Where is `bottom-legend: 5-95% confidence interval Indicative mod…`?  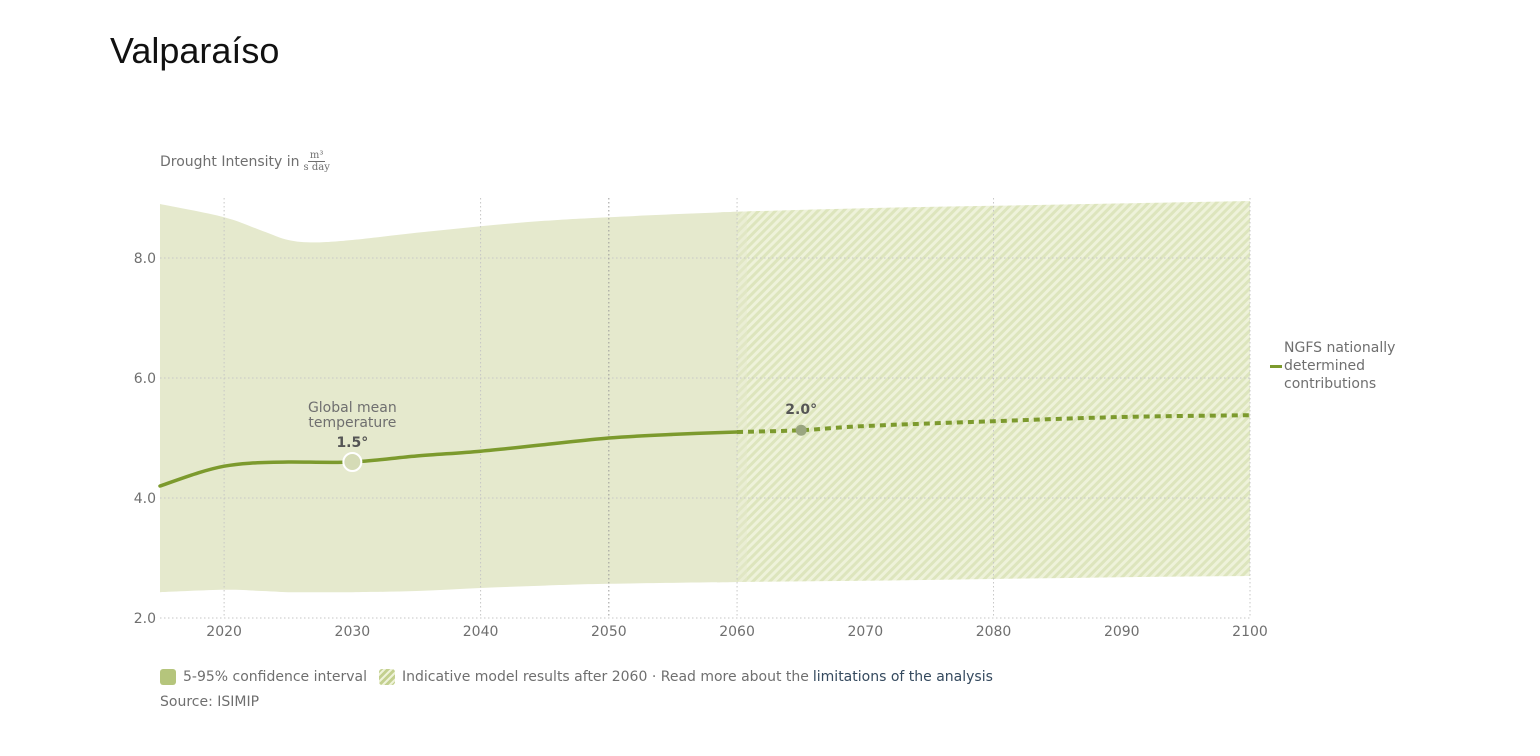 bottom-legend: 5-95% confidence interval Indicative mod… is located at coordinates (576, 677).